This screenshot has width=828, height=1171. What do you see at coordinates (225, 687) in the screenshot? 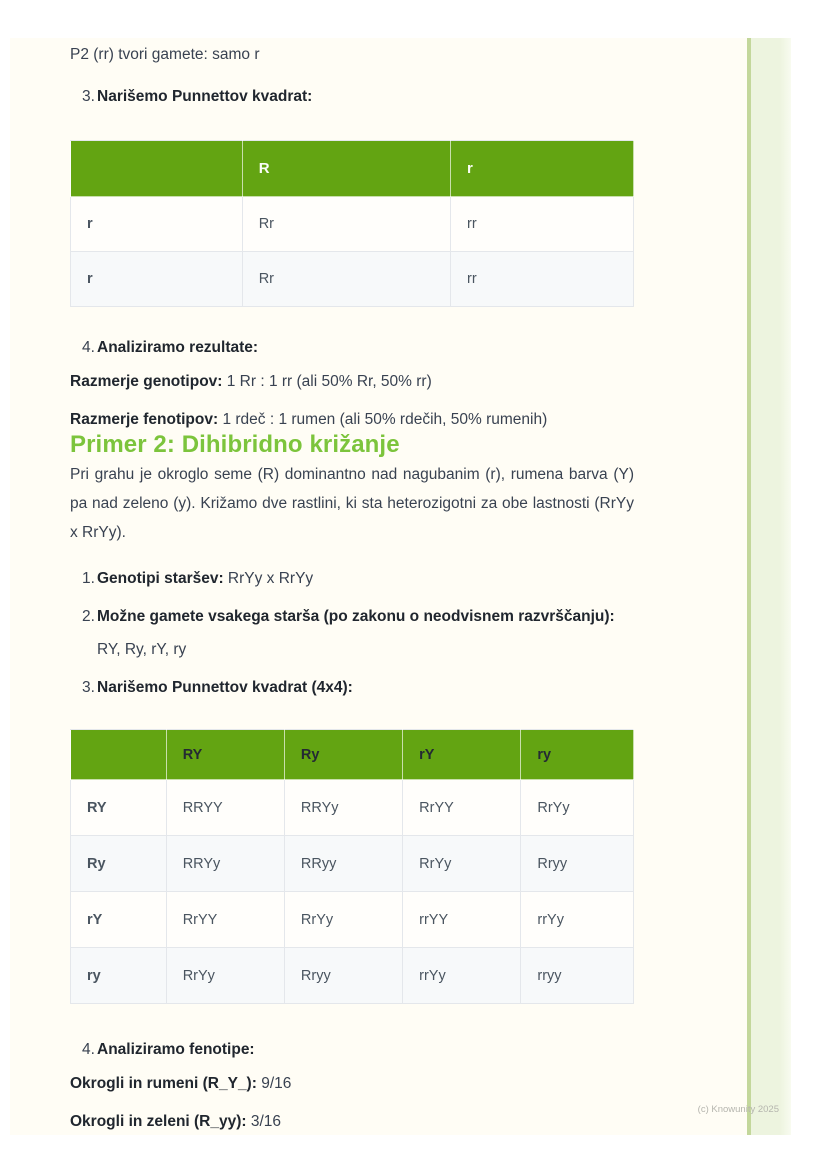
I see `step-label: Narišemo Punnettov kvadrat (4x4):` at bounding box center [225, 687].